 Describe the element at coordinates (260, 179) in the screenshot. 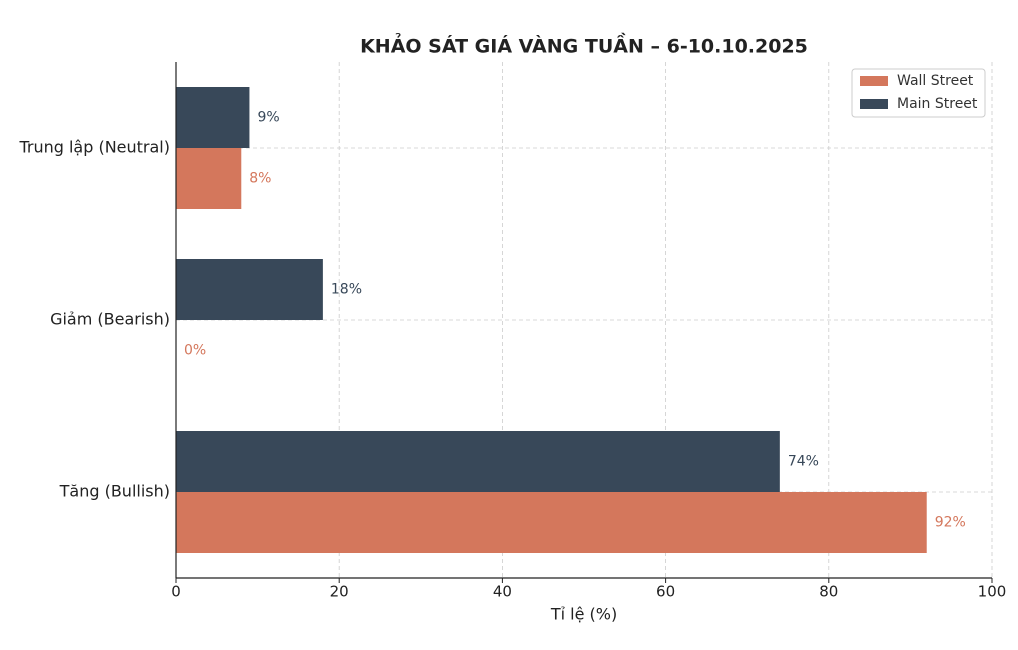

I see `value-label: 8%` at that location.